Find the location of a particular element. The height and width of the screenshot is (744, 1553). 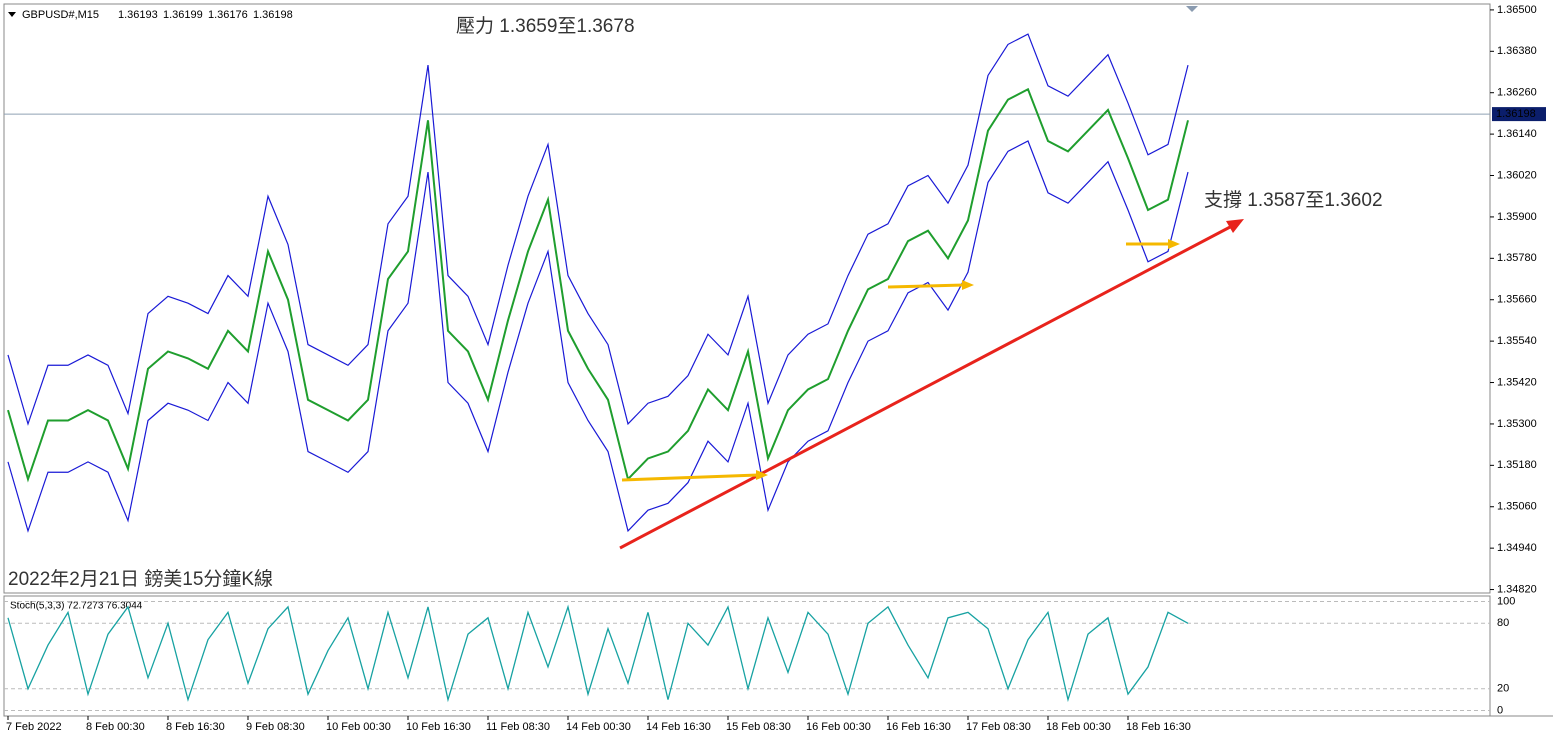

stoch-line is located at coordinates (598, 653).